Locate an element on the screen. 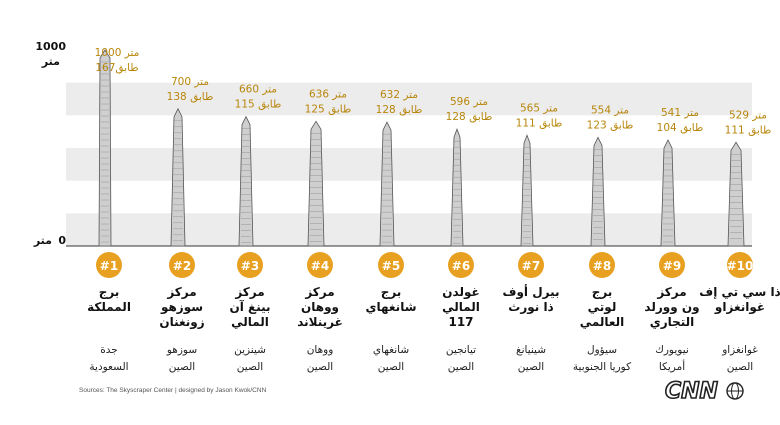 The width and height of the screenshot is (780, 425). building-kingdom-tower-floors-label: 167طابق is located at coordinates (116, 68).